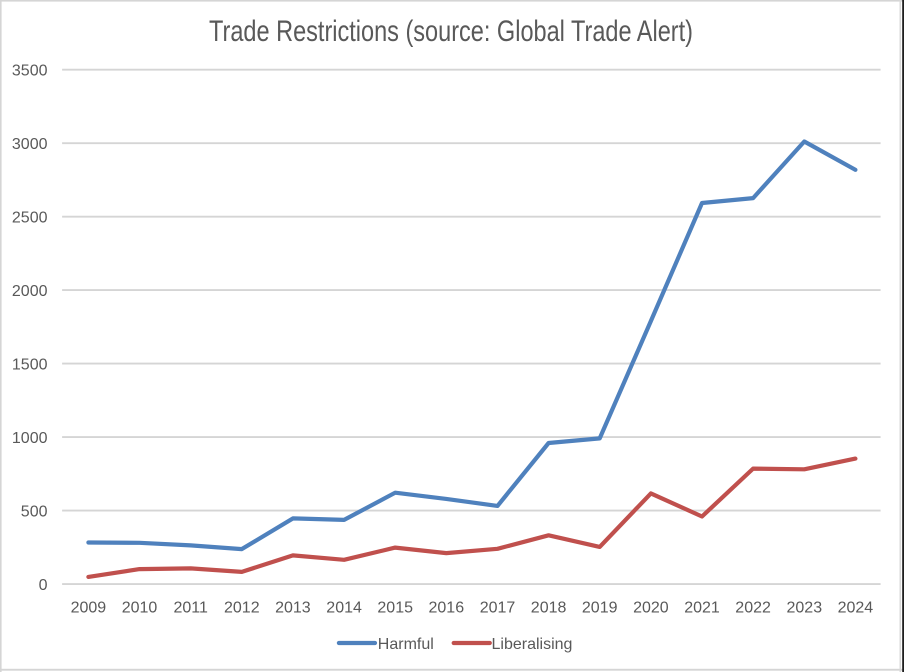  What do you see at coordinates (89, 608) in the screenshot?
I see `svg-text: 2009` at bounding box center [89, 608].